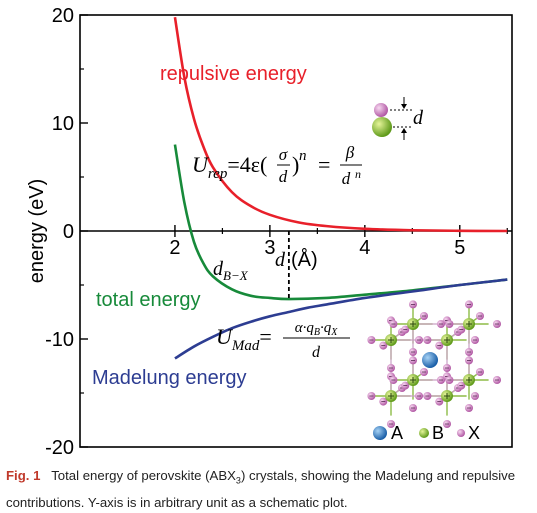 The width and height of the screenshot is (537, 513). I want to click on madelung-energy-label: Madelung energy, so click(169, 378).